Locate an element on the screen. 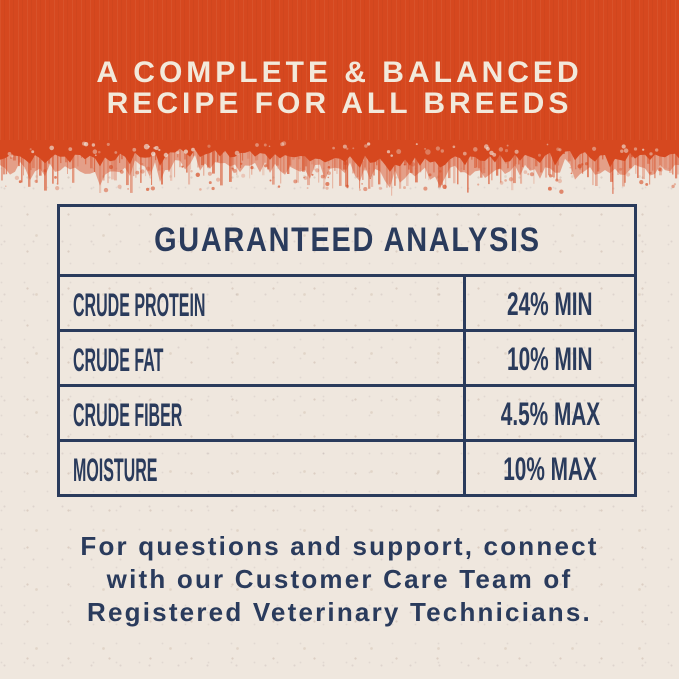  table-title-text: GUARANTEED ANALYSIS is located at coordinates (347, 240).